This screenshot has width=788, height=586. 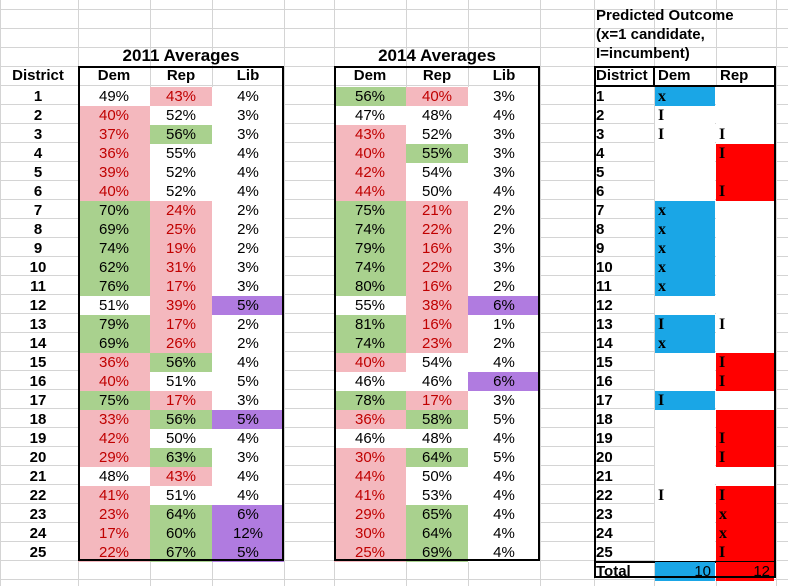 What do you see at coordinates (114, 153) in the screenshot?
I see `avg-2011-dem-cell: 36%` at bounding box center [114, 153].